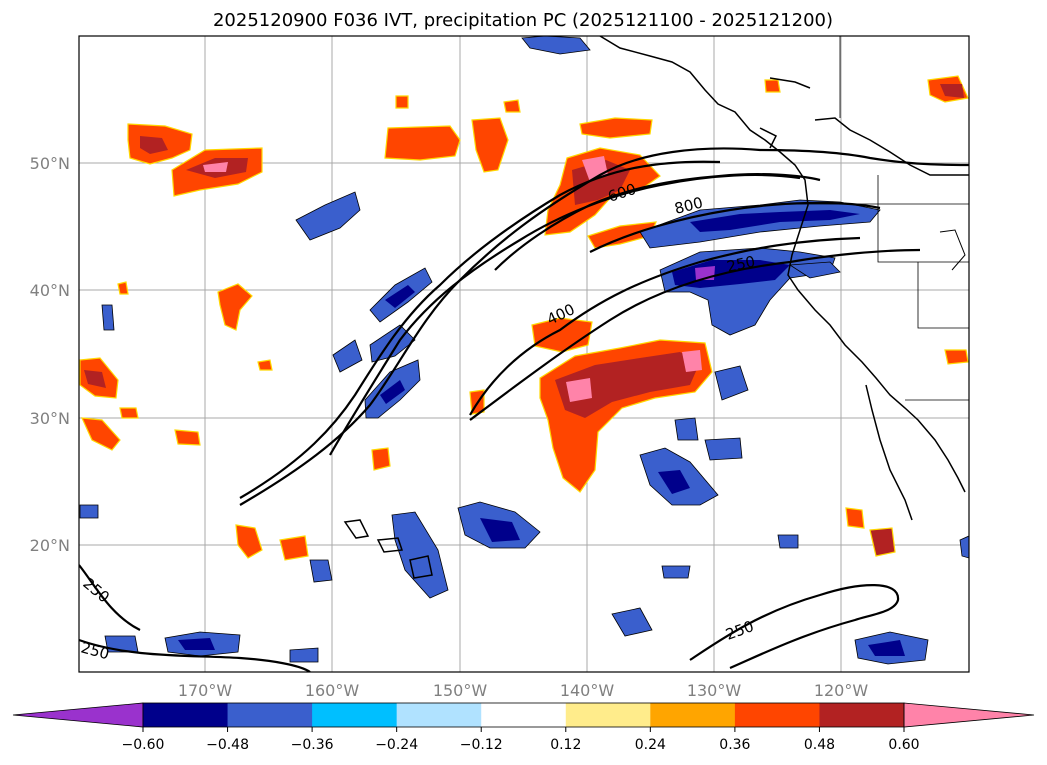  Describe the element at coordinates (78, 715) in the screenshot. I see `colorbar-under-arrow` at that location.